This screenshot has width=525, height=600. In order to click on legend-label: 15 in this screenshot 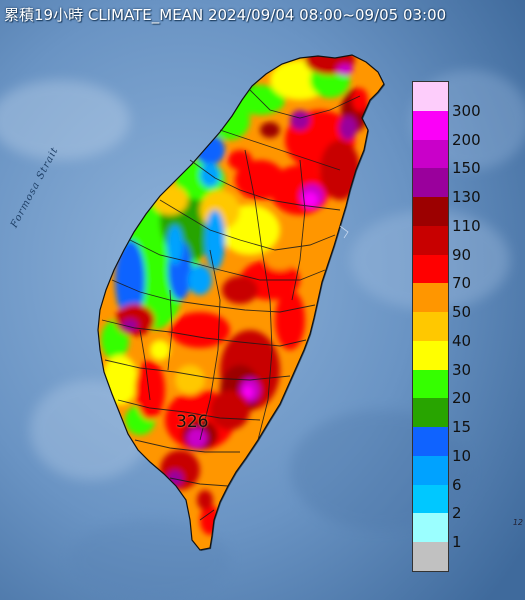, I will do `click(462, 427)`.